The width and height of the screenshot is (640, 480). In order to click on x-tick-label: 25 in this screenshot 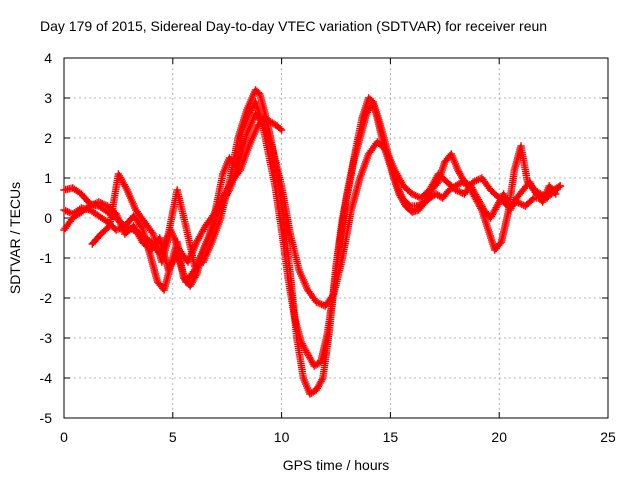, I will do `click(608, 437)`.